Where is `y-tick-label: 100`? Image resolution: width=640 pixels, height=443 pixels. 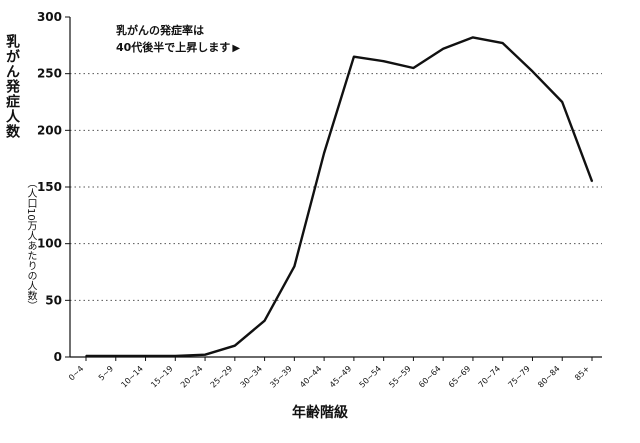
y-tick-label: 100 is located at coordinates (49, 244).